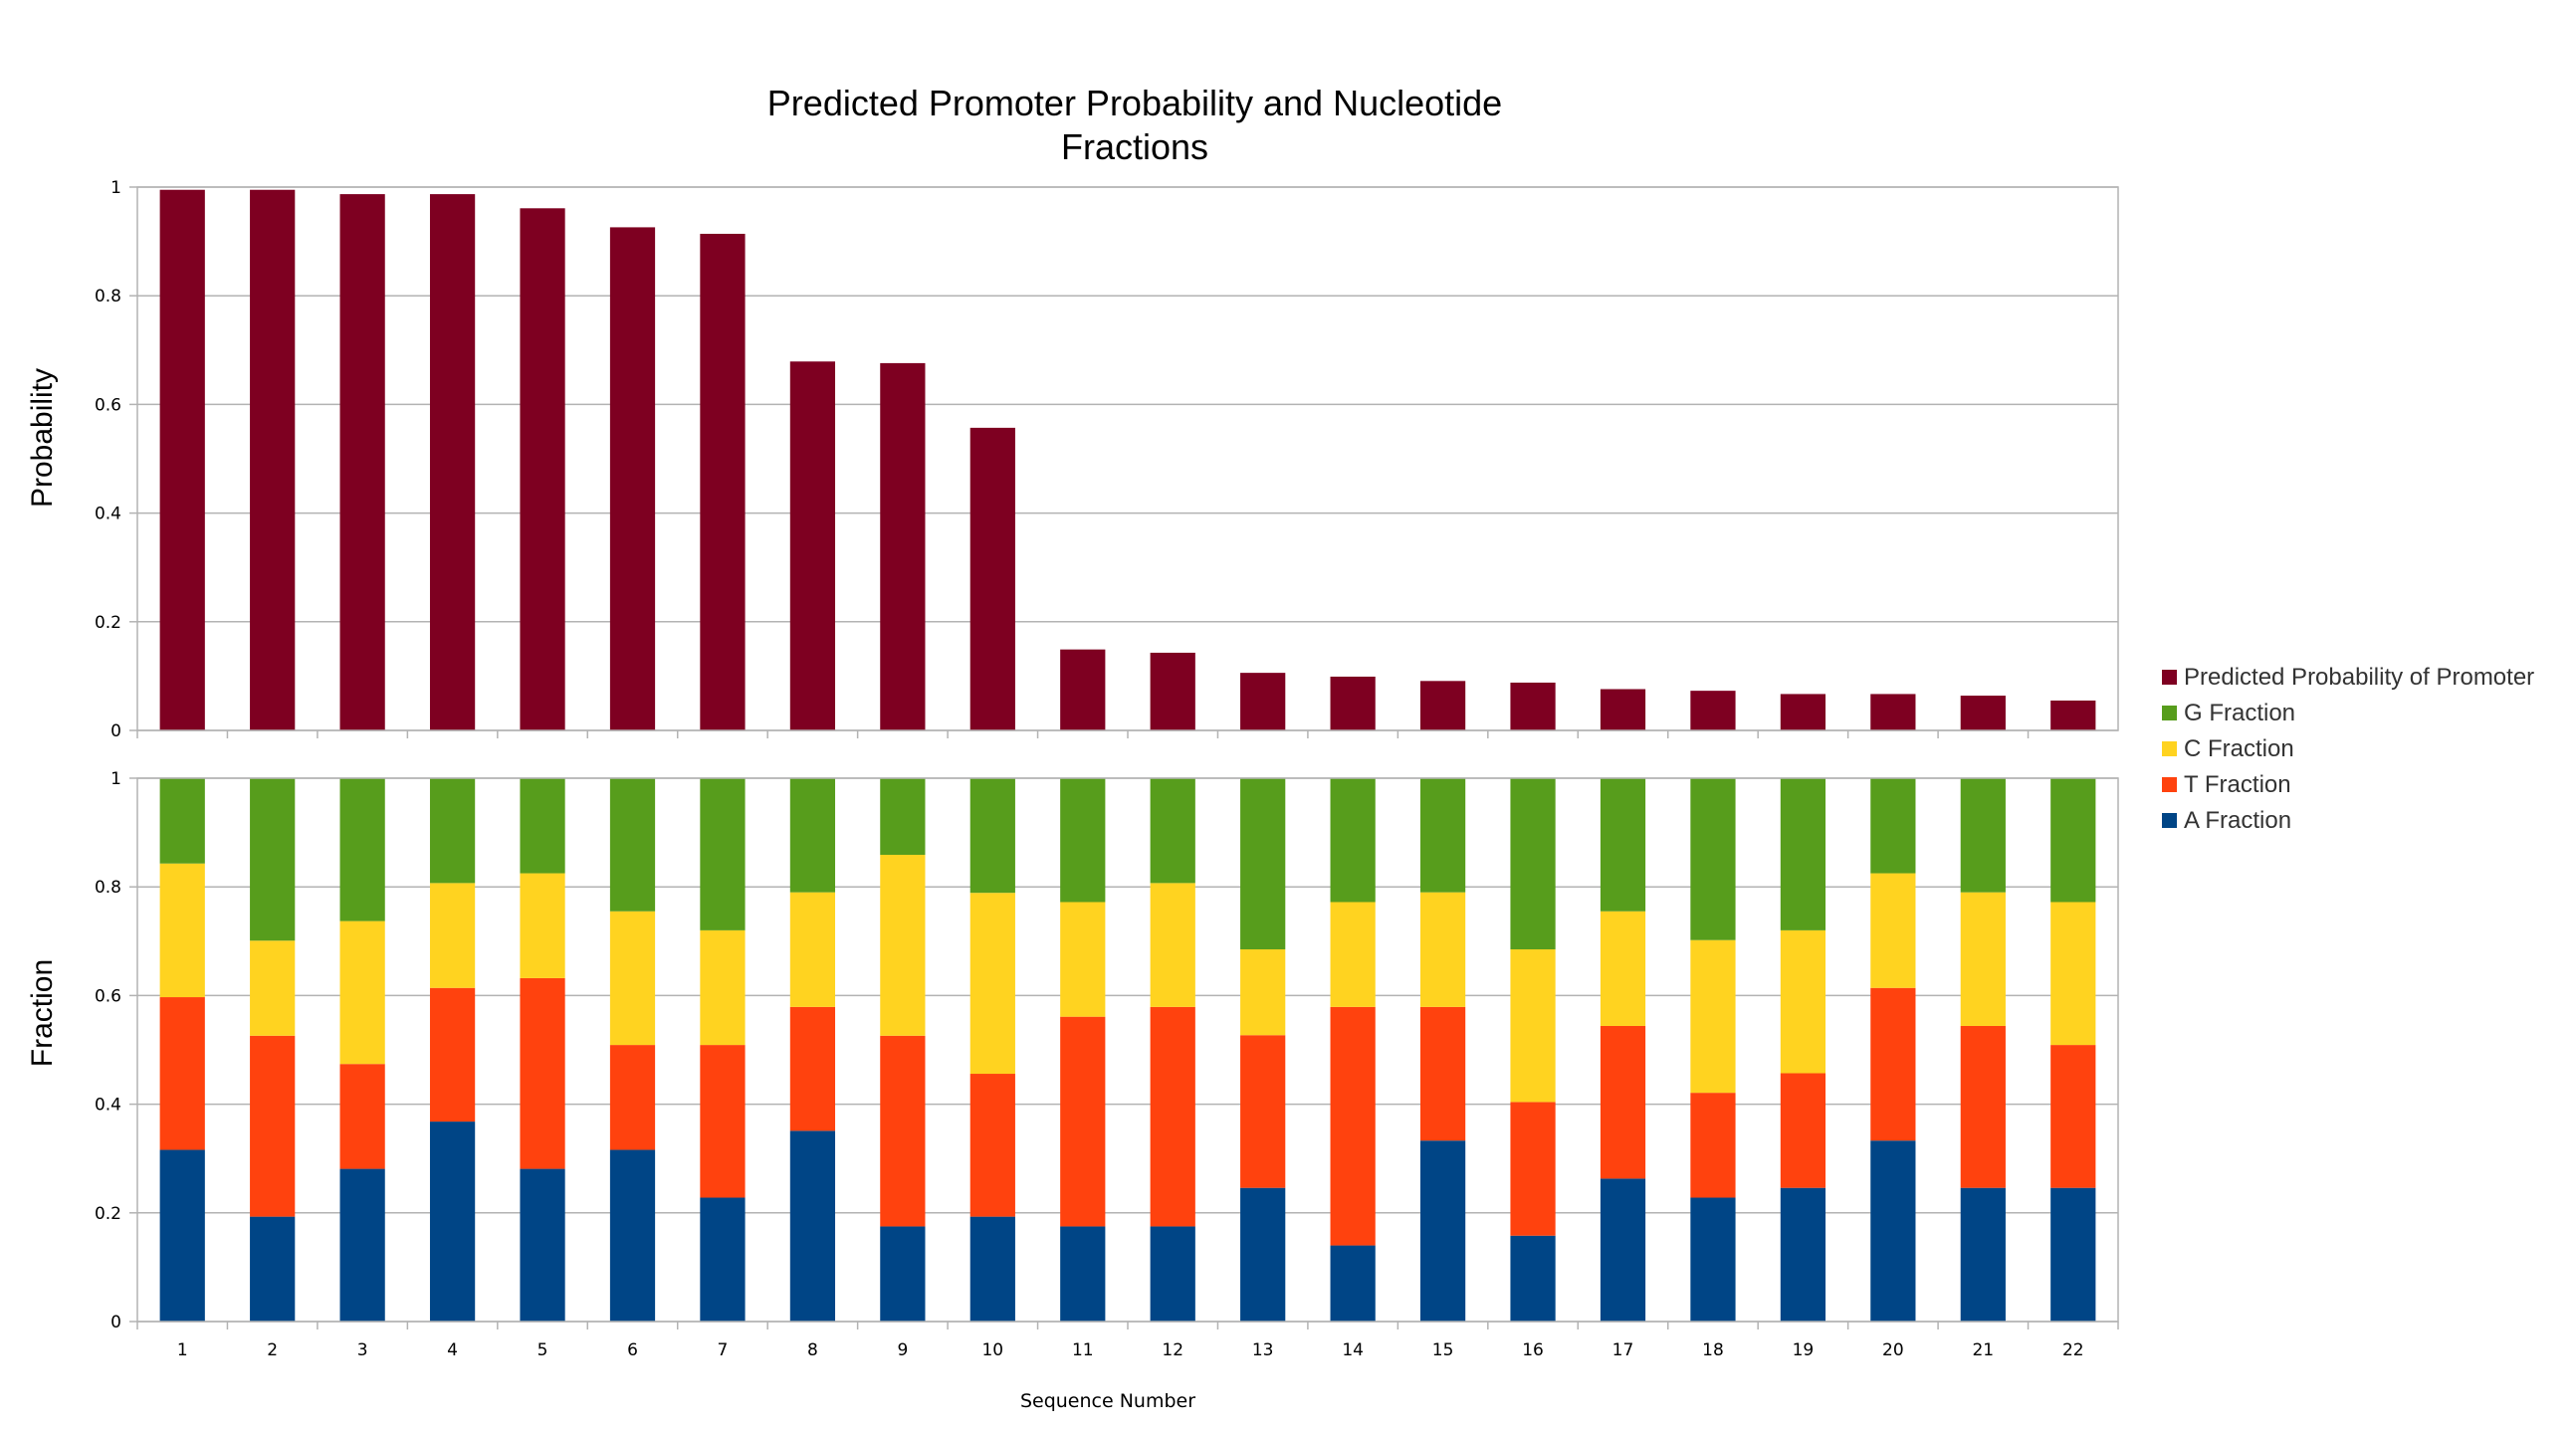 The image size is (2576, 1431). What do you see at coordinates (1353, 1350) in the screenshot?
I see `x-tick-label-14: 14` at bounding box center [1353, 1350].